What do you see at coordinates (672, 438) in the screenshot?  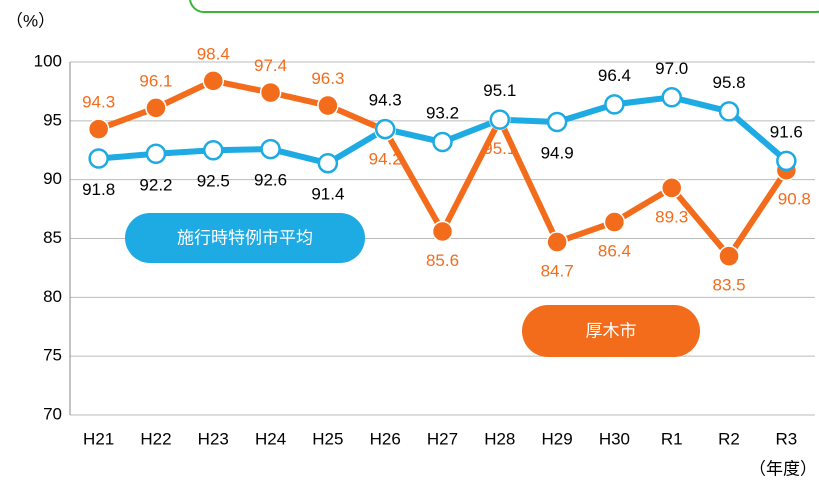 I see `x-tick-label: R1` at bounding box center [672, 438].